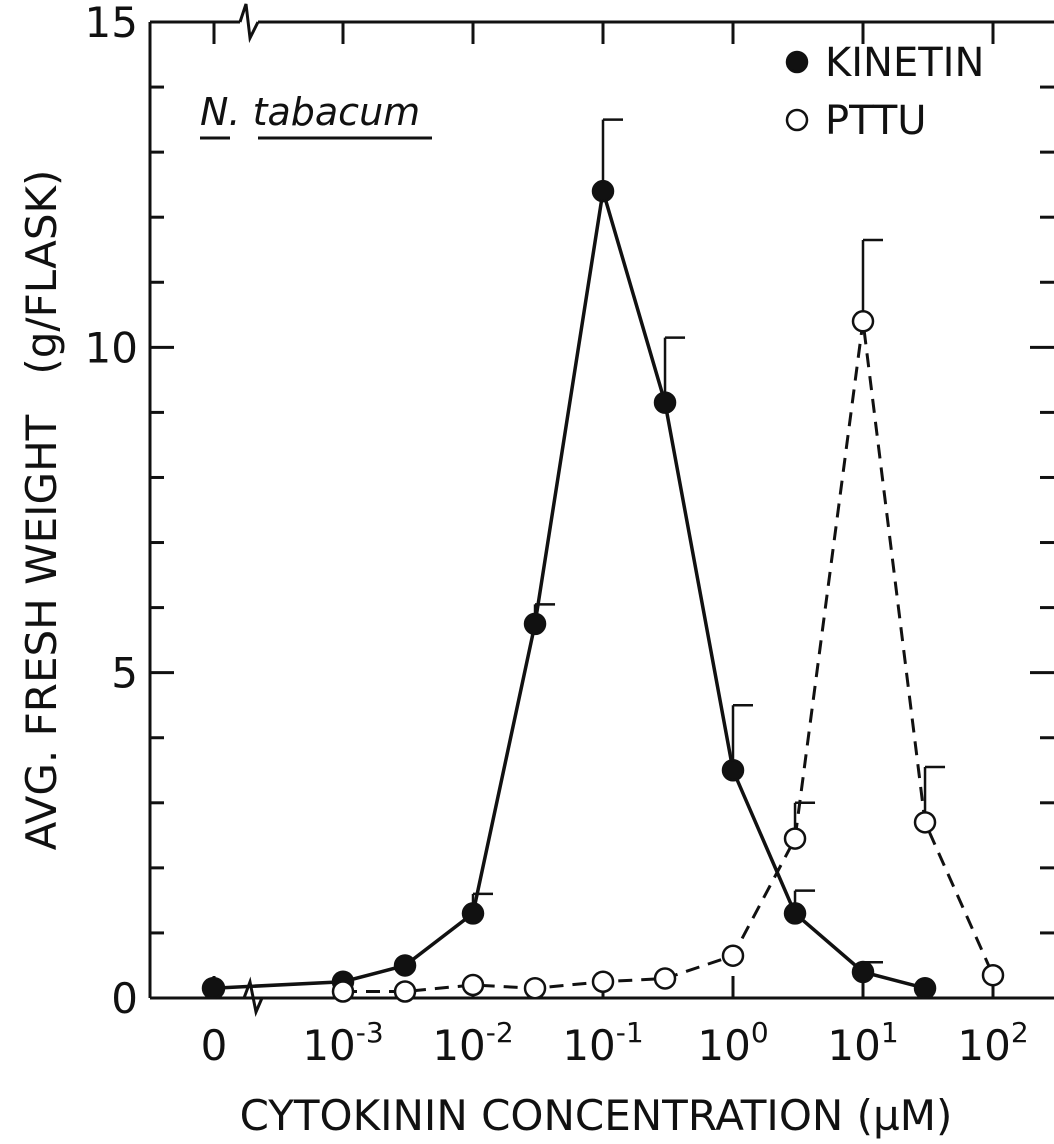 The image size is (1054, 1144). I want to click on x-axis-label: CYTOKININ CONCENTRATION (µM), so click(596, 1115).